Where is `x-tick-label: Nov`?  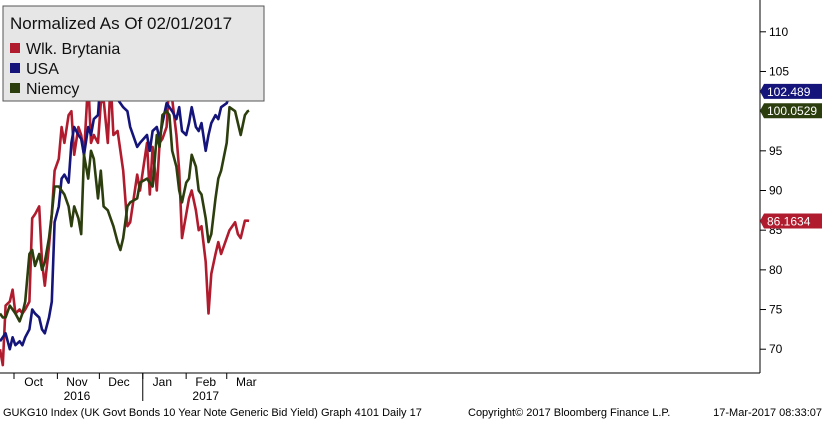
x-tick-label: Nov is located at coordinates (76, 382).